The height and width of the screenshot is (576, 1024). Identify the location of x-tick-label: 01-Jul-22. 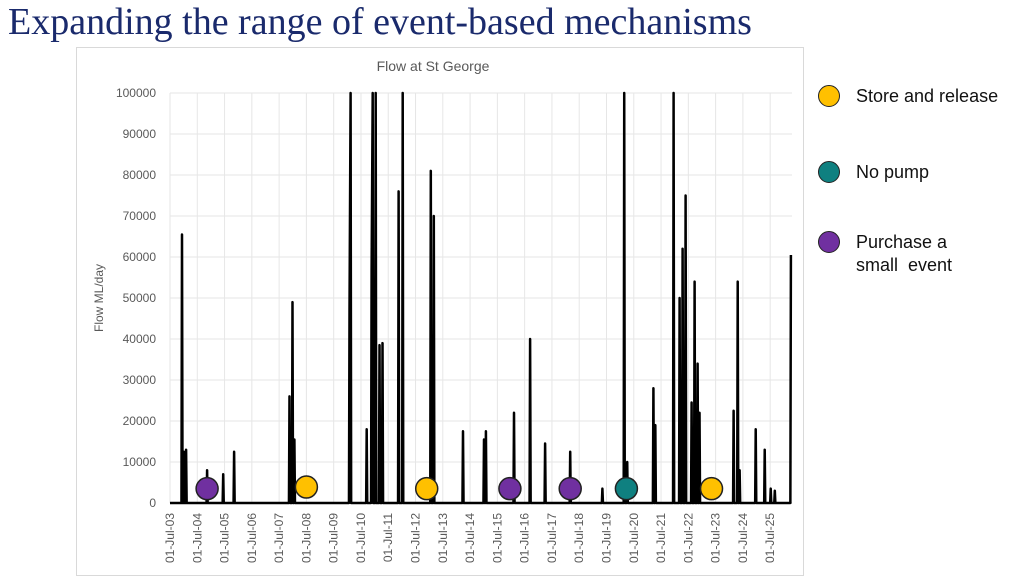
(688, 538).